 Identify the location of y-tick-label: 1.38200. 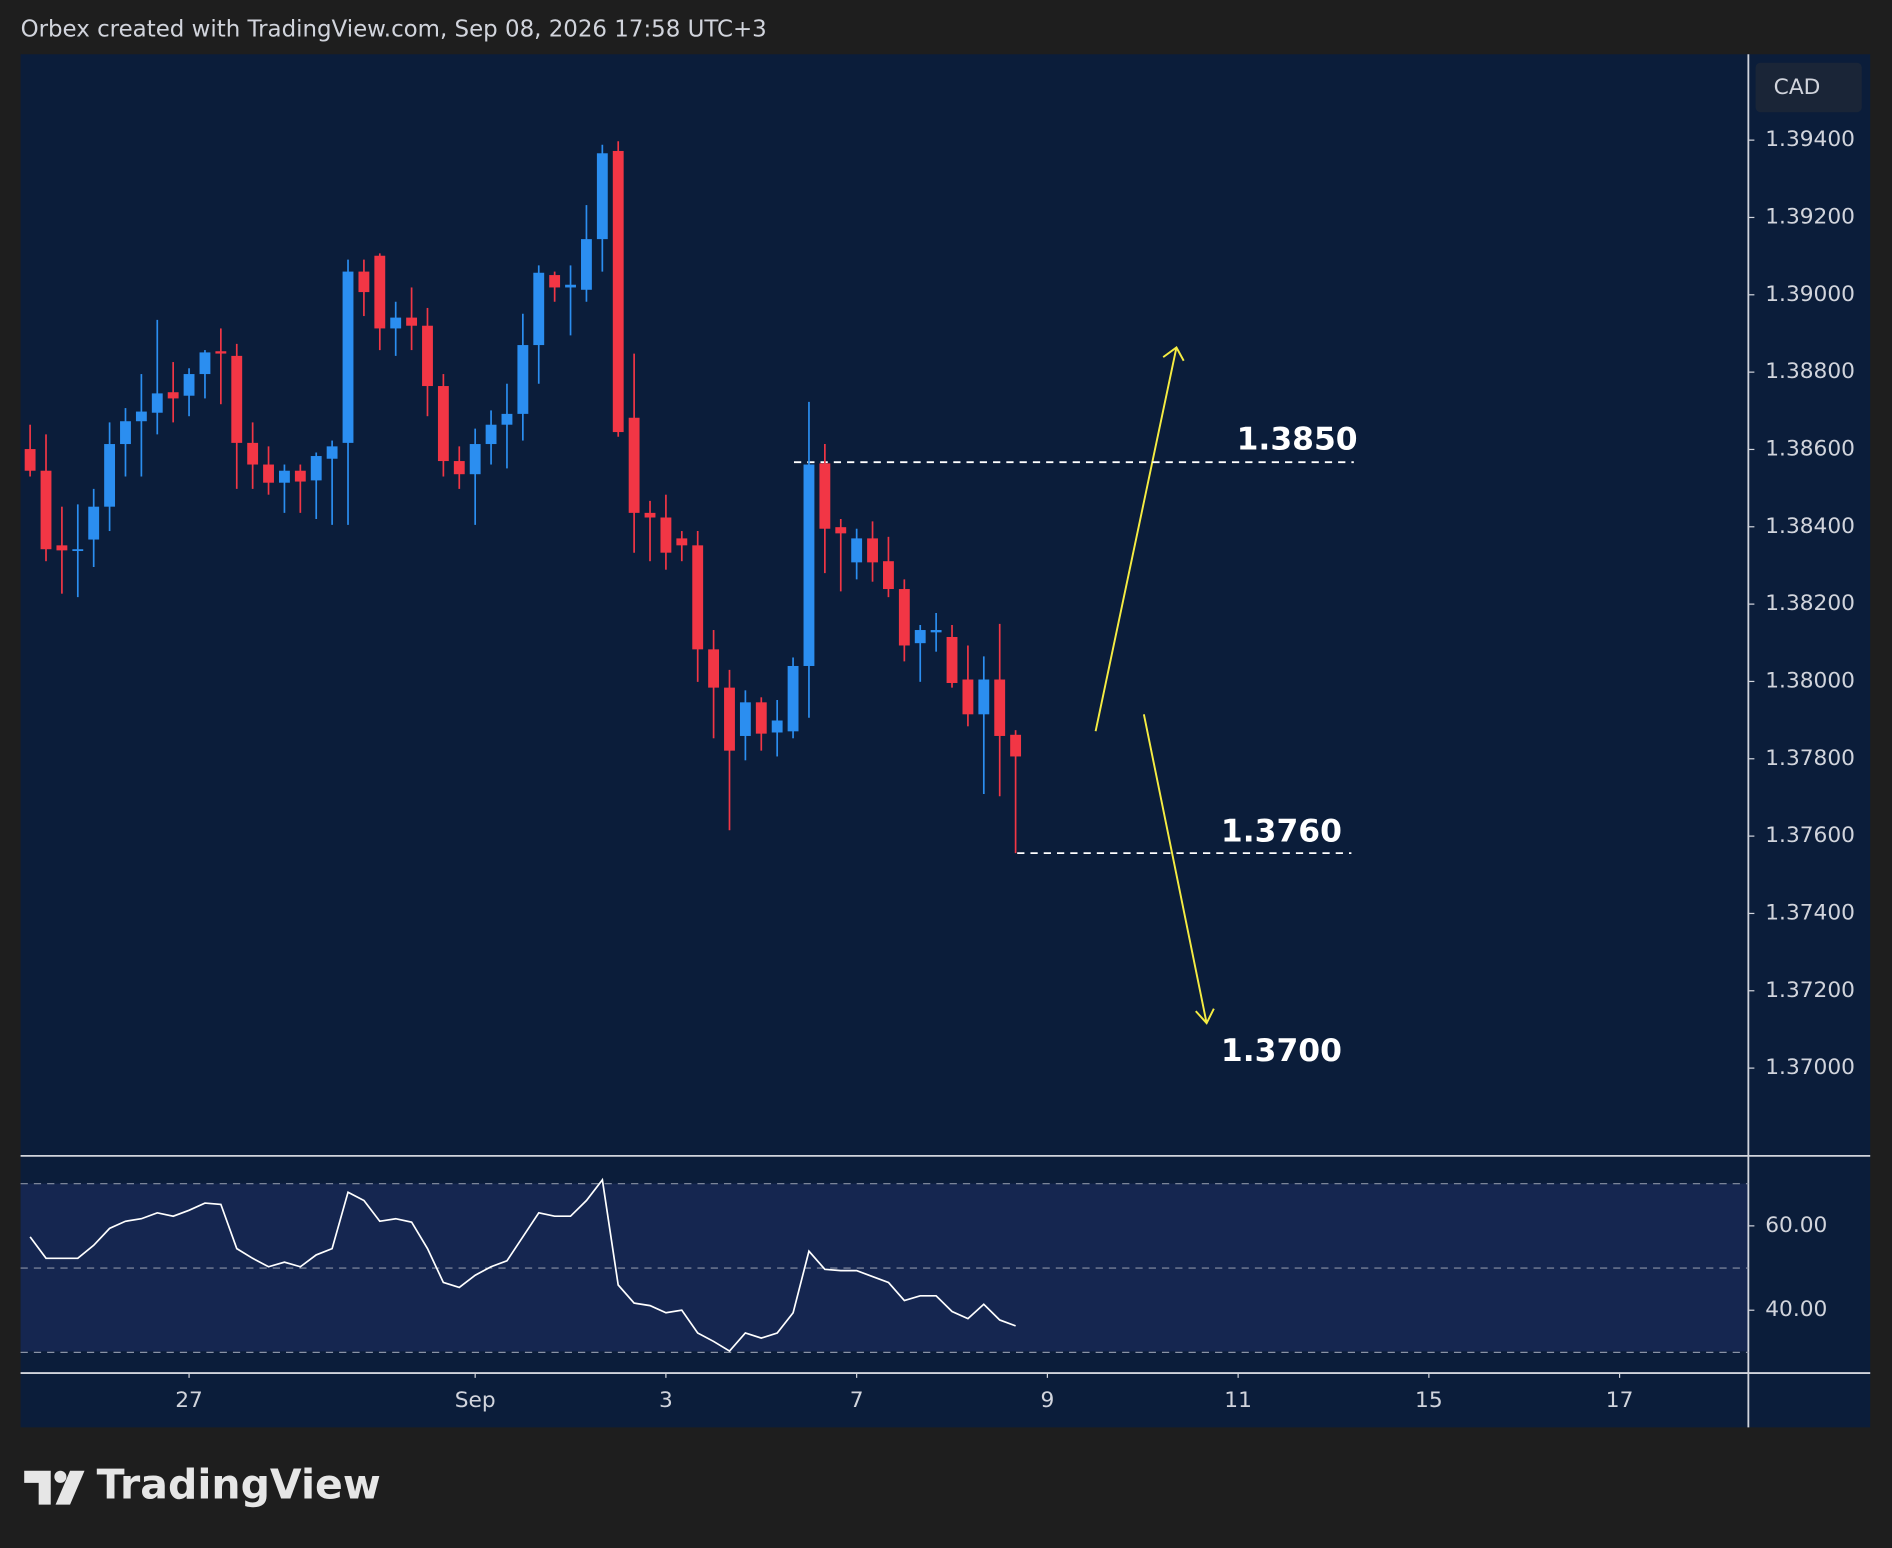
(1810, 603).